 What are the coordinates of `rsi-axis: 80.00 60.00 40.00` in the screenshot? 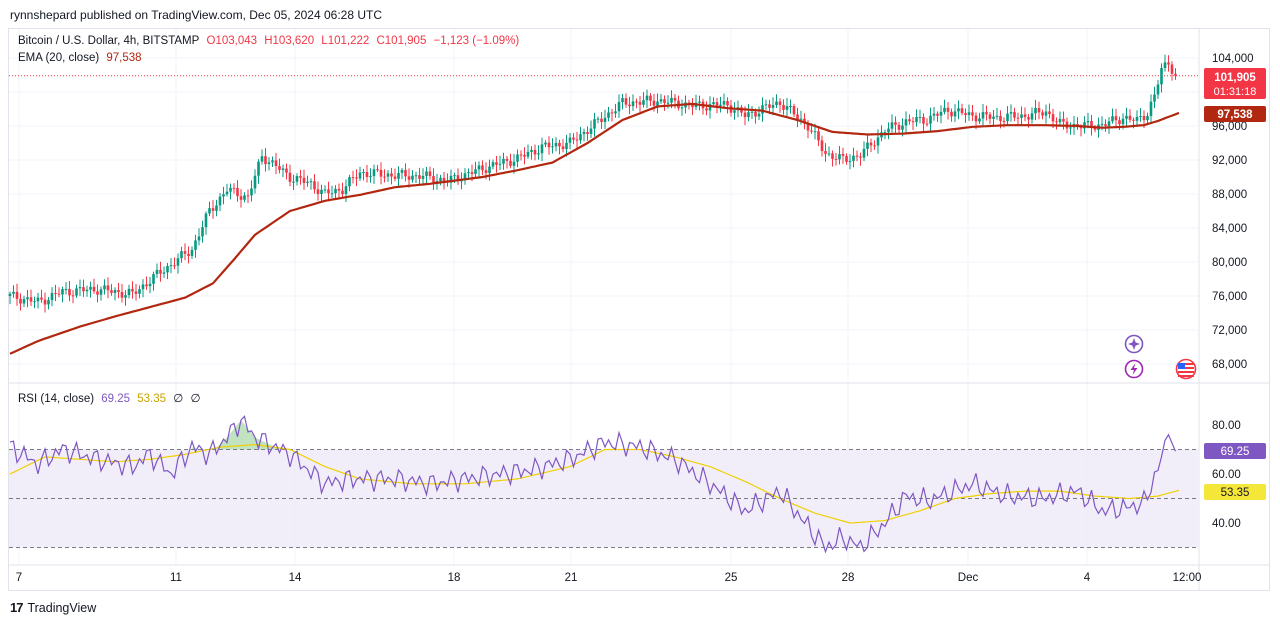 It's located at (1226, 475).